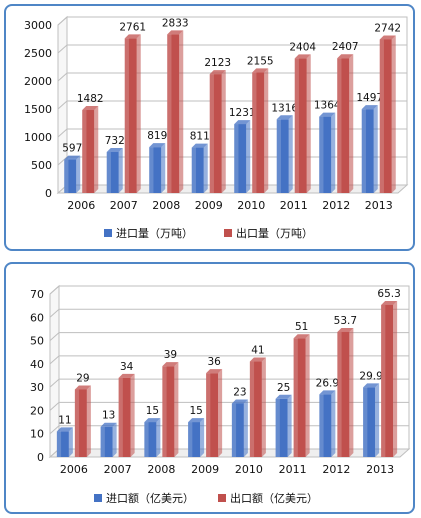 Image resolution: width=421 pixels, height=518 pixels. I want to click on x-tick-label: 2012, so click(336, 469).